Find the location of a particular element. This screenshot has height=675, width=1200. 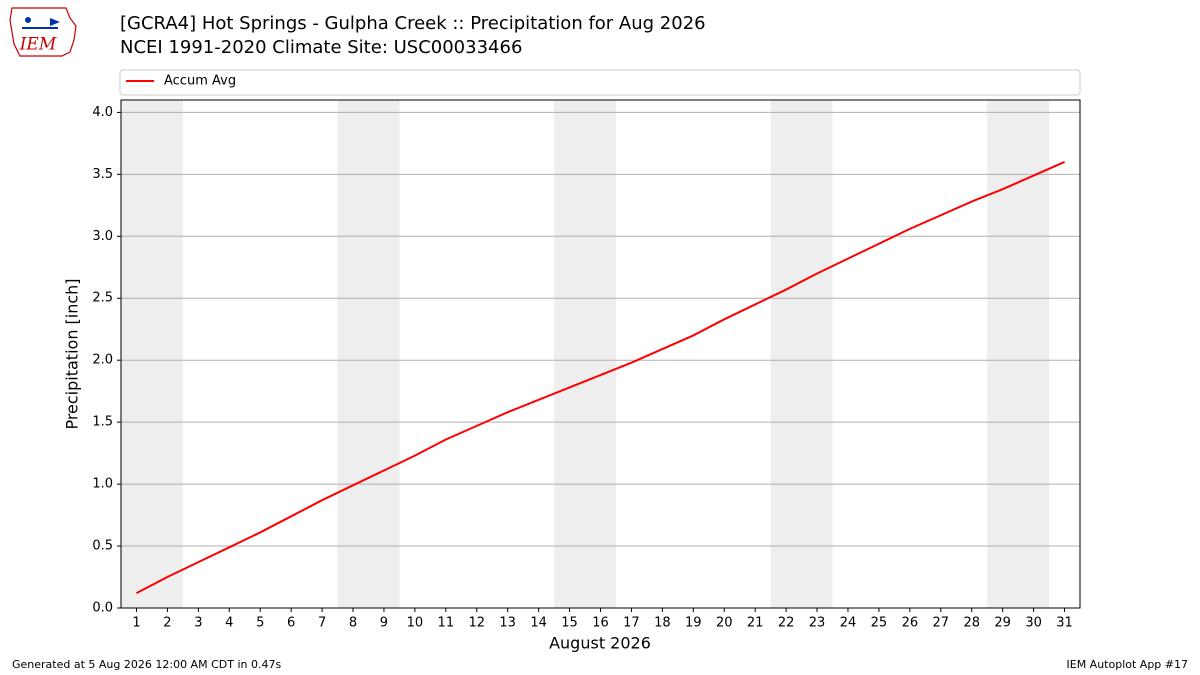

x-tick-label: 7 is located at coordinates (322, 623).